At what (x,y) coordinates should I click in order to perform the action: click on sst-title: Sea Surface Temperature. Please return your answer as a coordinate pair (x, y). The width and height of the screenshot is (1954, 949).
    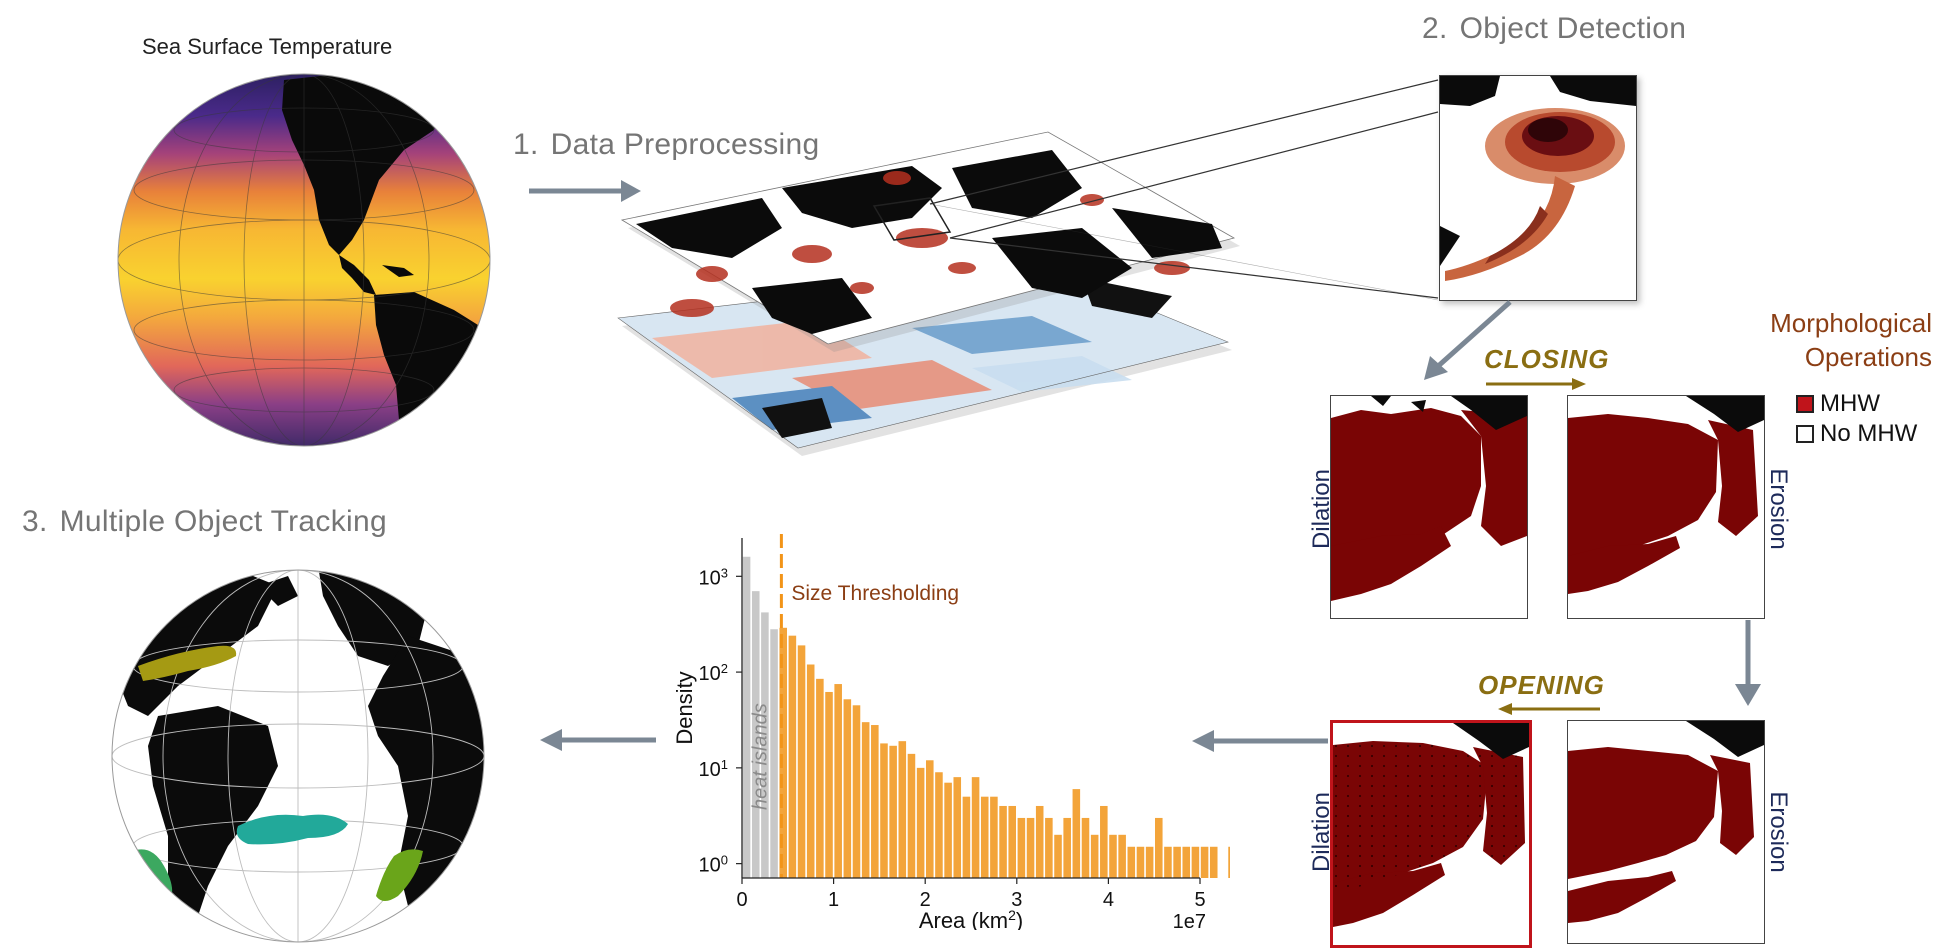
    Looking at the image, I should click on (267, 46).